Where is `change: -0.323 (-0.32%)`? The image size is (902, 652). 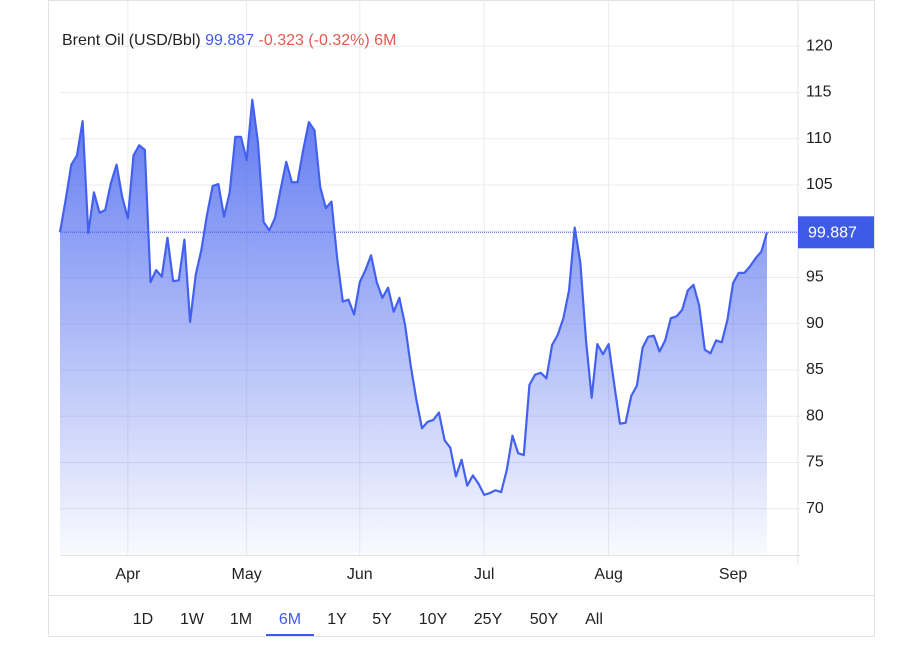
change: -0.323 (-0.32%) is located at coordinates (314, 40).